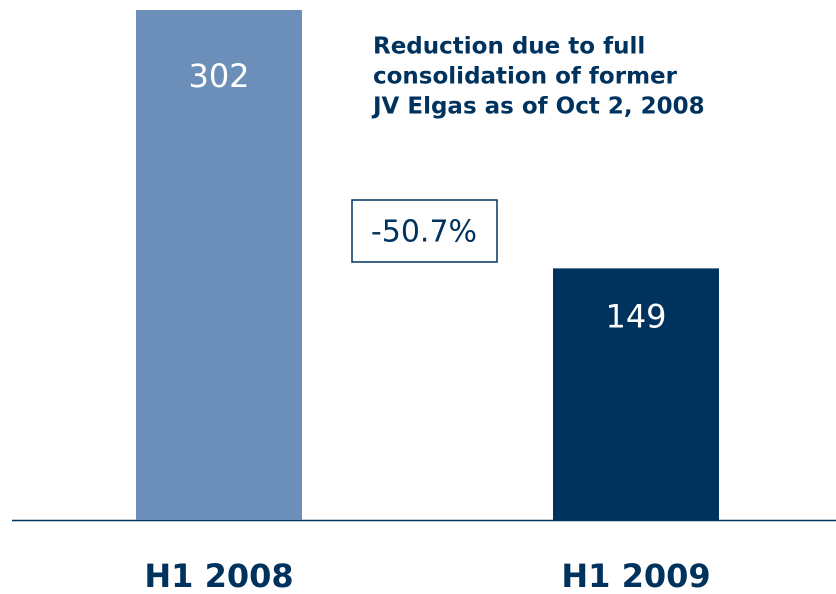 The height and width of the screenshot is (594, 836). What do you see at coordinates (635, 575) in the screenshot?
I see `category-label: H1 2009` at bounding box center [635, 575].